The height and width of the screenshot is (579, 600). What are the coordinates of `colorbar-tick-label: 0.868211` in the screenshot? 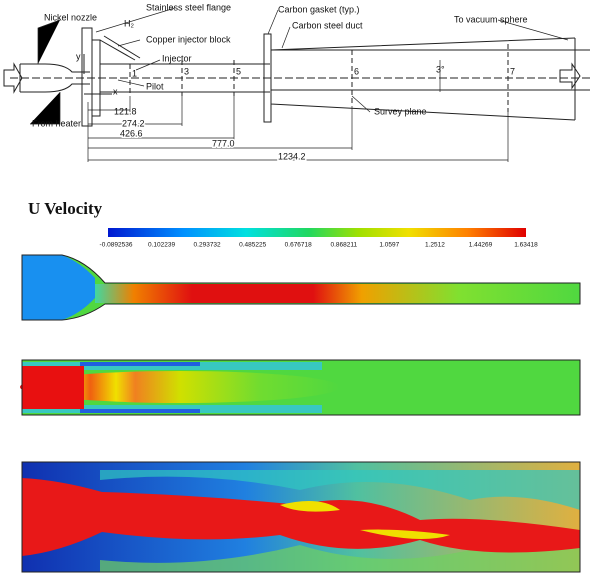 It's located at (343, 245).